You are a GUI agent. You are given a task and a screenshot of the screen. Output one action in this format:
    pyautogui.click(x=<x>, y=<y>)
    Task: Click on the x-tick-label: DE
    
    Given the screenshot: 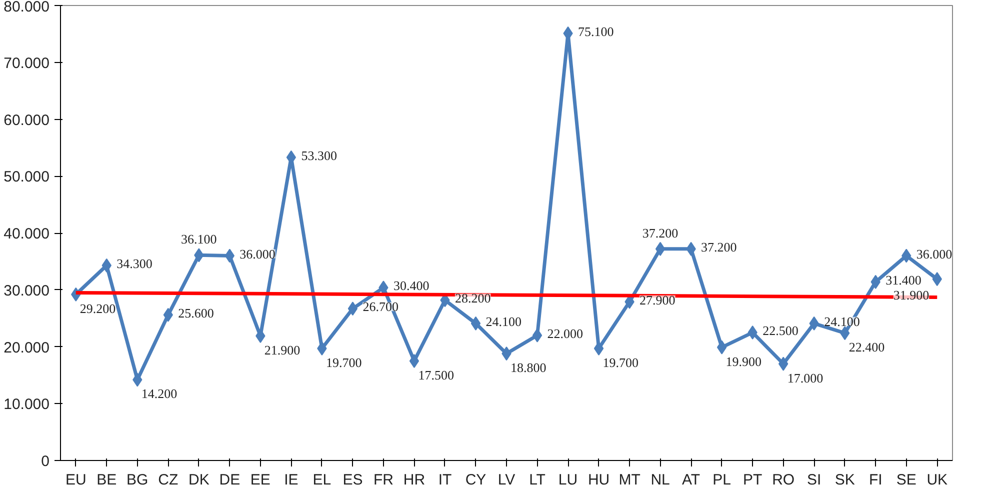 What is the action you would take?
    pyautogui.click(x=229, y=480)
    